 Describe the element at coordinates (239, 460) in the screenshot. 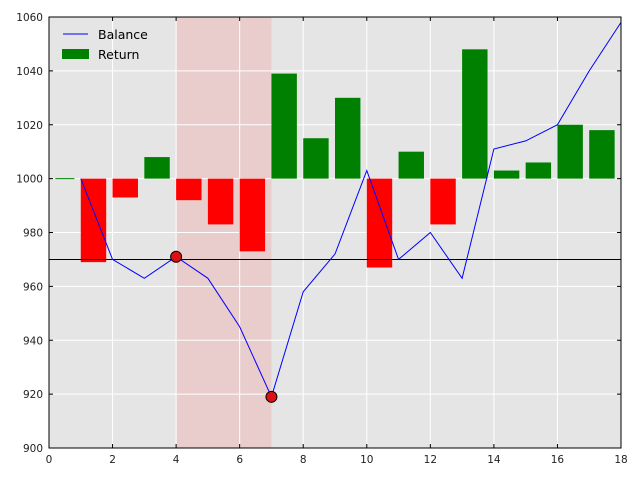

I see `x-tick-label: 6` at that location.